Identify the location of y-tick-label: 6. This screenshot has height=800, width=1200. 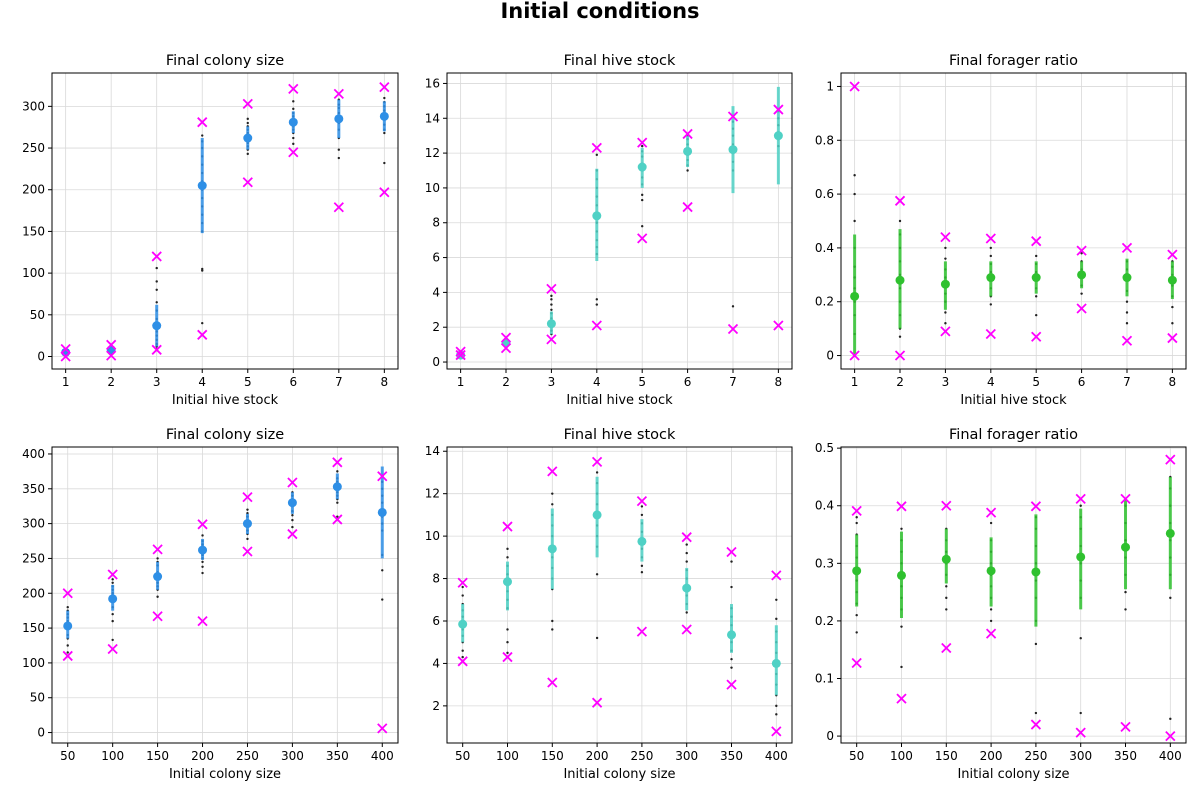
(436, 258).